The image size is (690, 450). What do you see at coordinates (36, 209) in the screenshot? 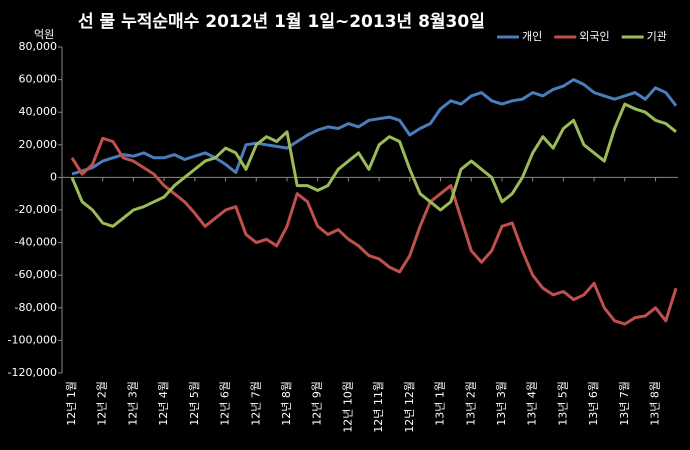
I see `y-tick-label: -20,000` at bounding box center [36, 209].